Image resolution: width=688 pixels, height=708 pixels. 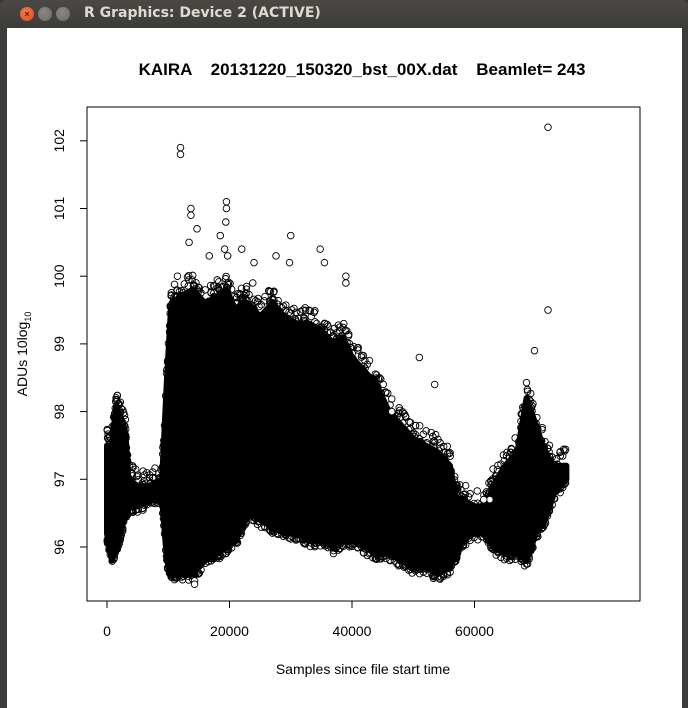 What do you see at coordinates (363, 669) in the screenshot?
I see `x-axis-label: Samples since file start time` at bounding box center [363, 669].